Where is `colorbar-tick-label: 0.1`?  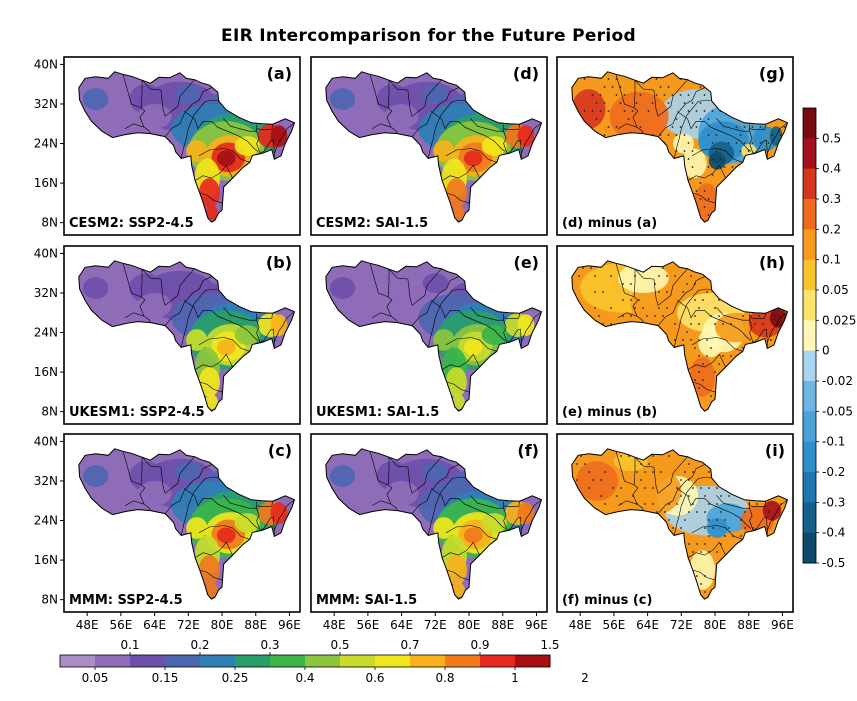
colorbar-tick-label: 0.1 is located at coordinates (129, 645).